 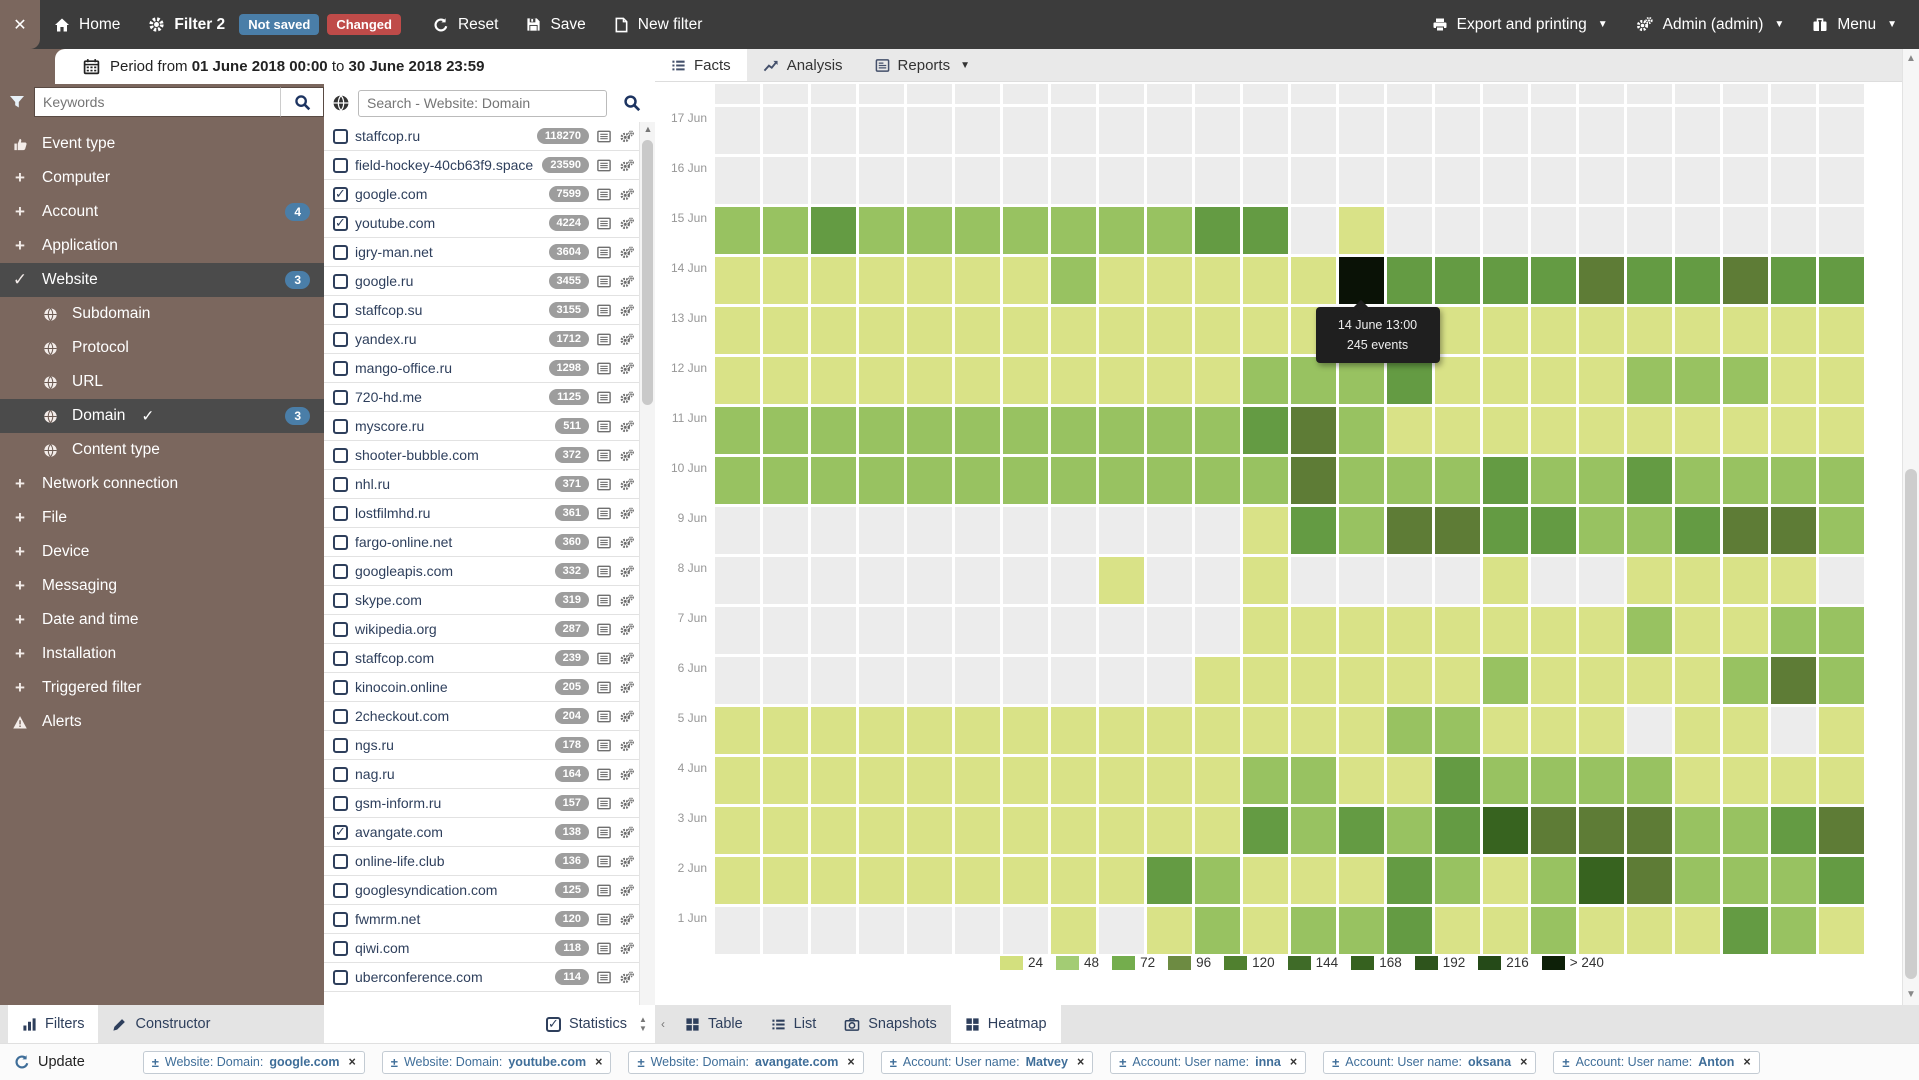 What do you see at coordinates (162, 178) in the screenshot?
I see `sidebar-item-computer: + Computer` at bounding box center [162, 178].